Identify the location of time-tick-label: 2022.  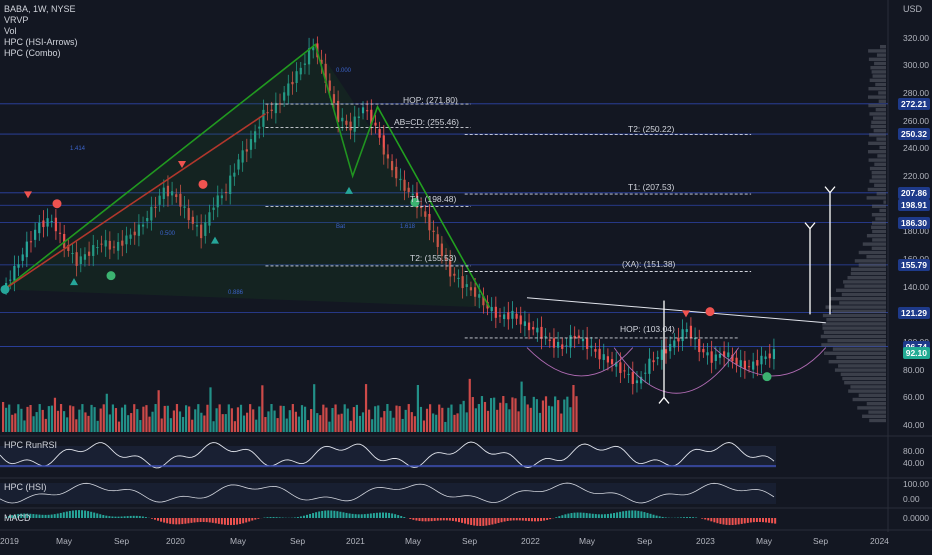
(530, 541).